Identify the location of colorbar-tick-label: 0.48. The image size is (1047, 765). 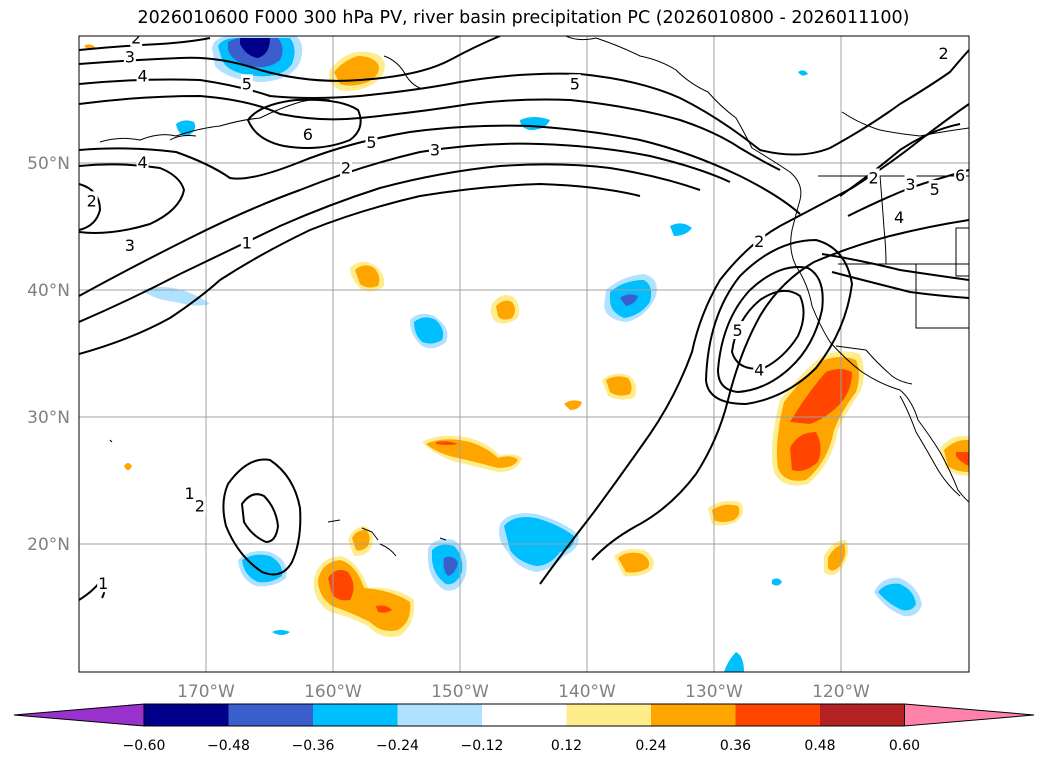
(819, 746).